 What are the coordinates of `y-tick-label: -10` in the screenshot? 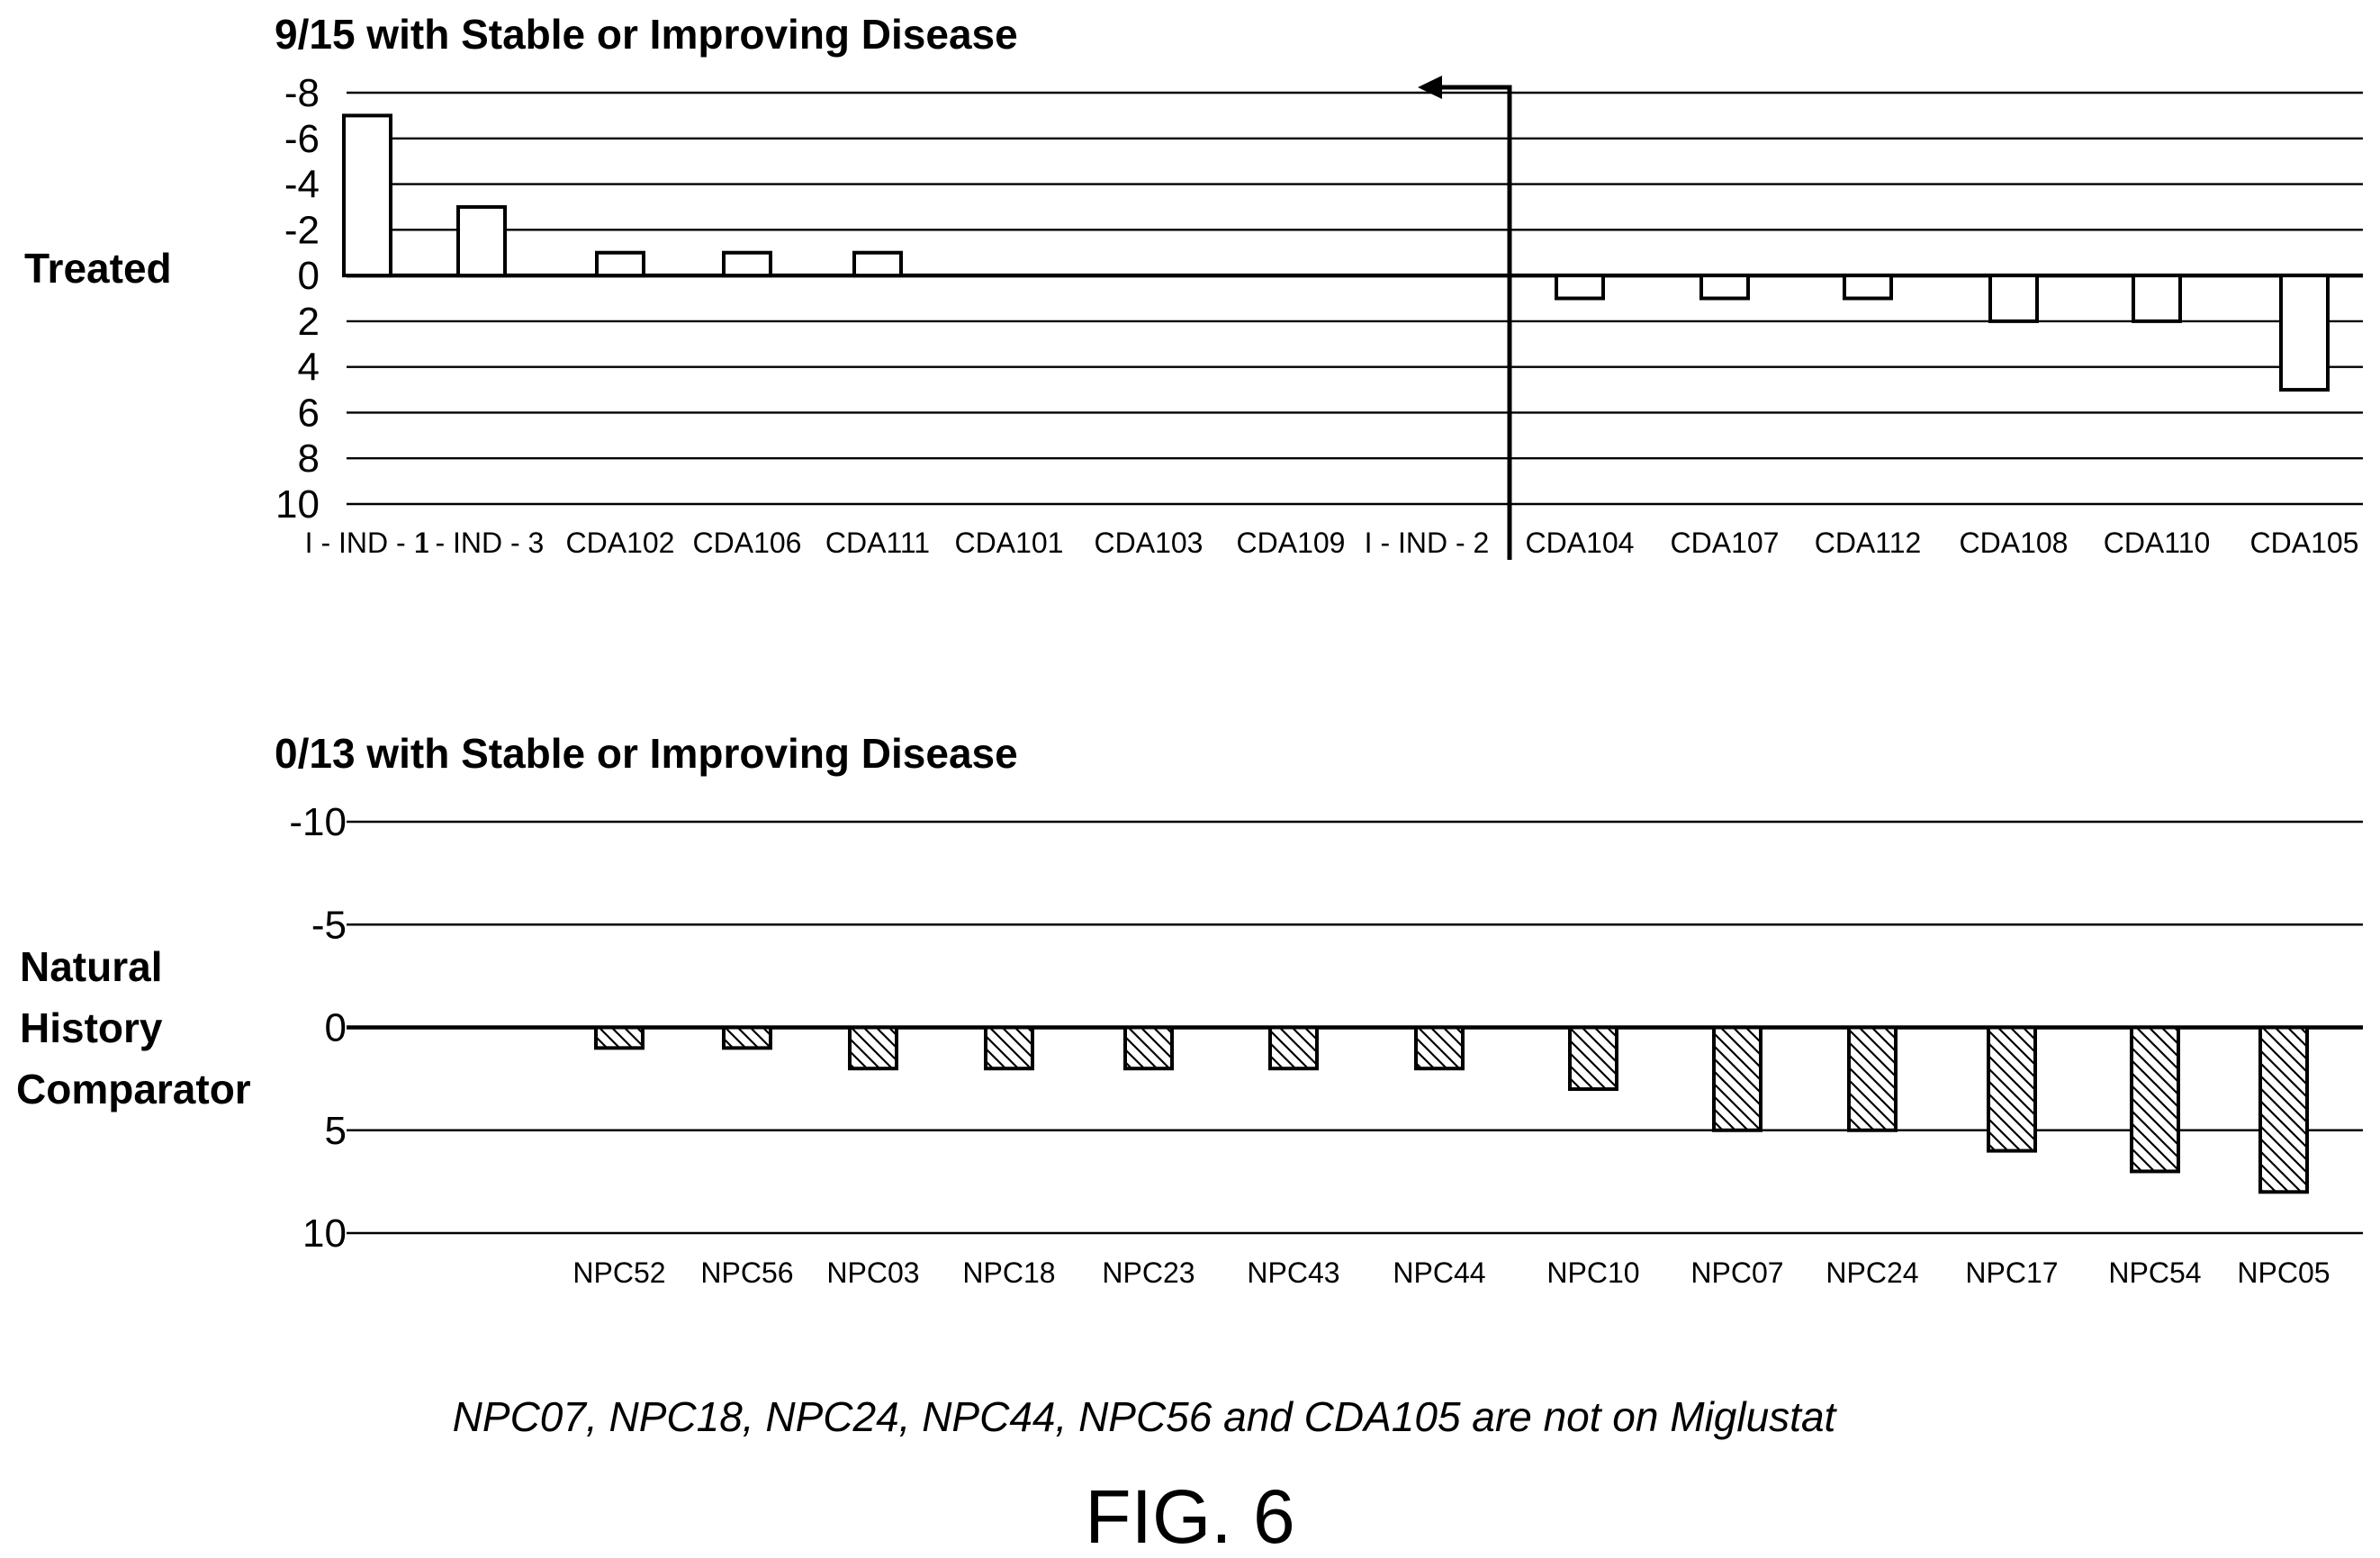 It's located at (318, 822).